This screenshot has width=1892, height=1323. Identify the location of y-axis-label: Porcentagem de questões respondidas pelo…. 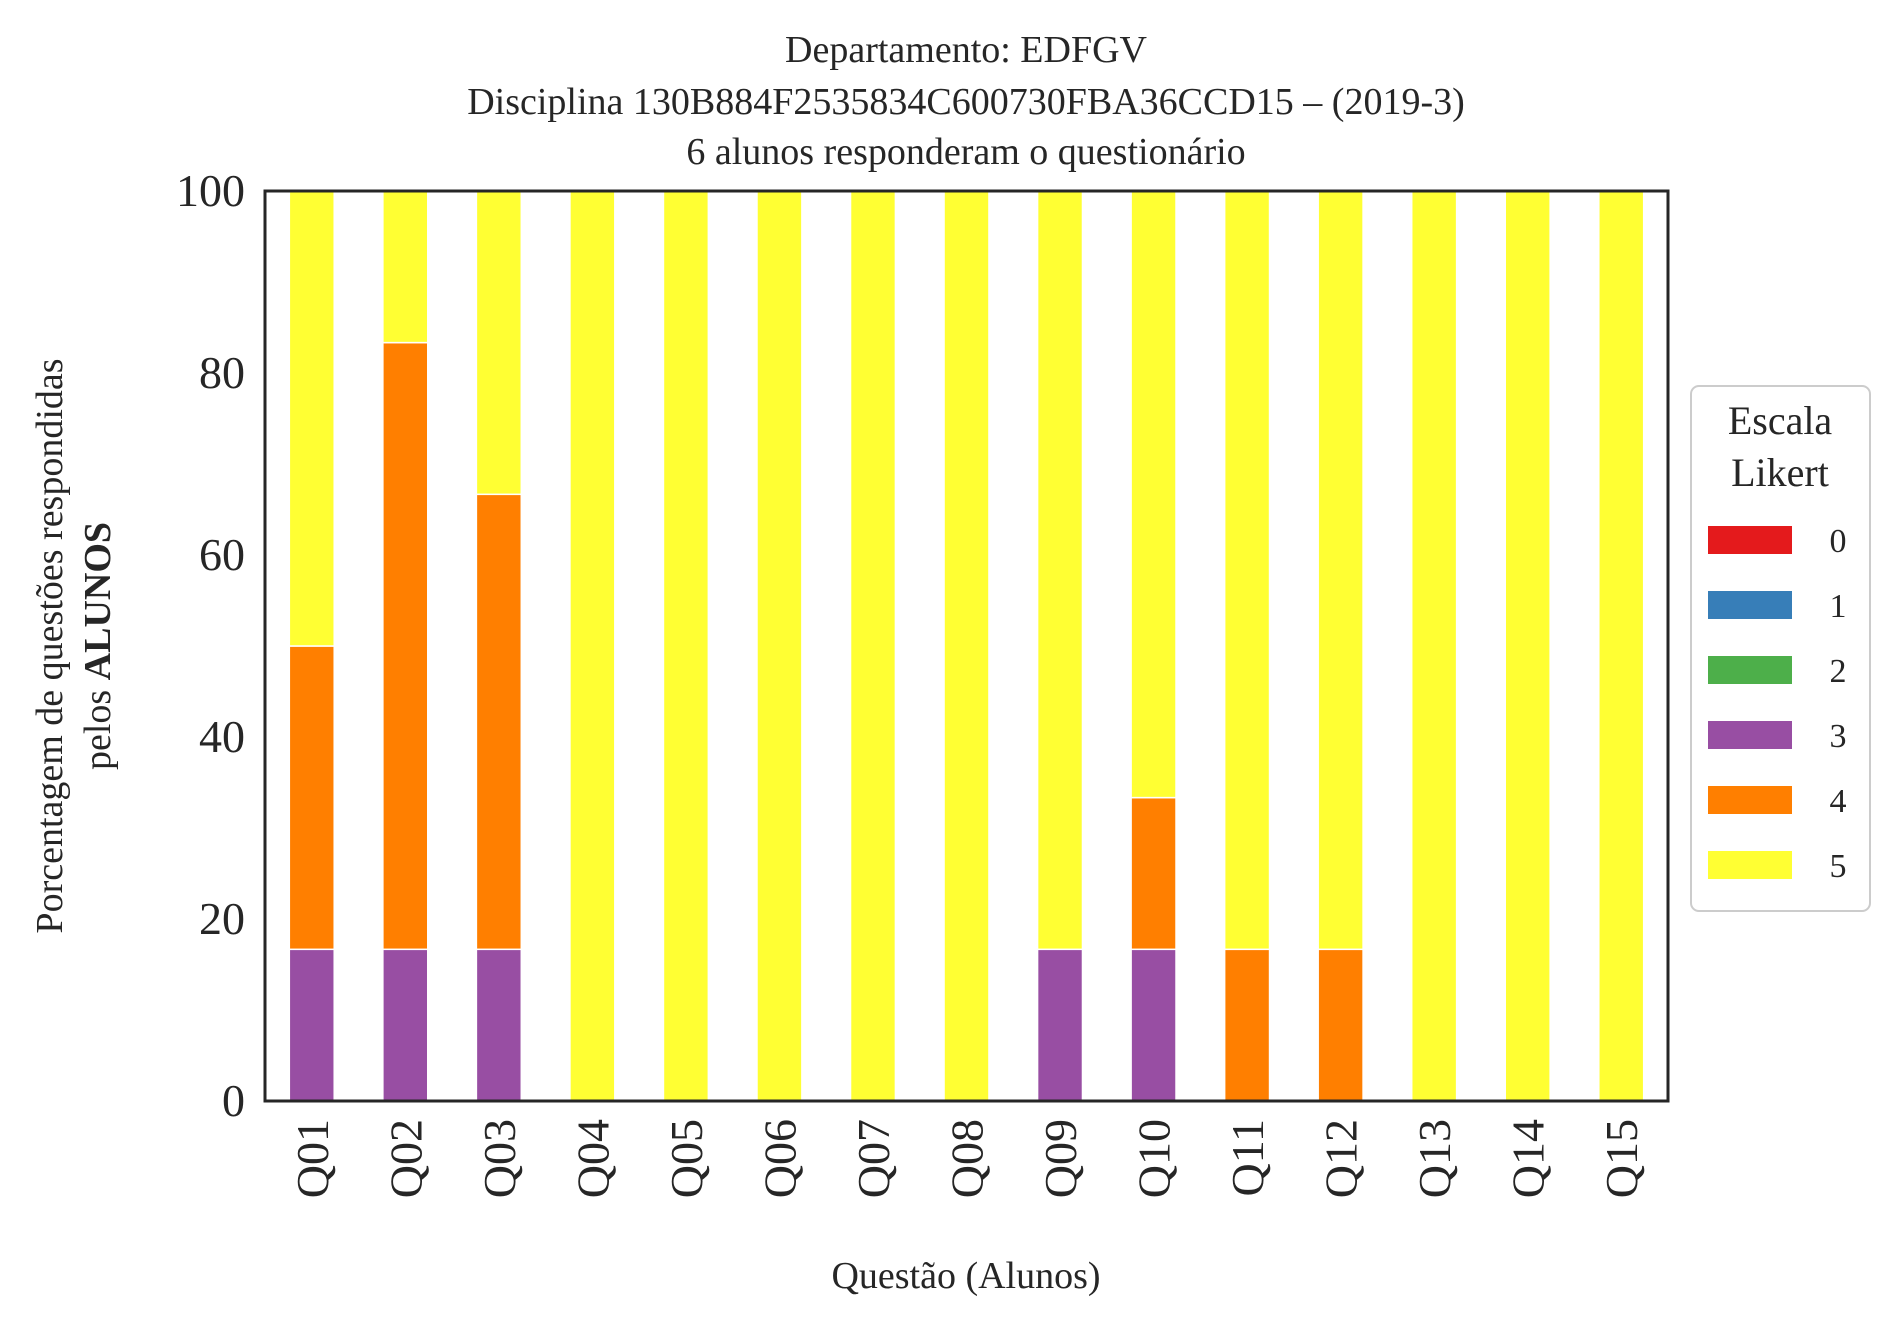
(74, 645).